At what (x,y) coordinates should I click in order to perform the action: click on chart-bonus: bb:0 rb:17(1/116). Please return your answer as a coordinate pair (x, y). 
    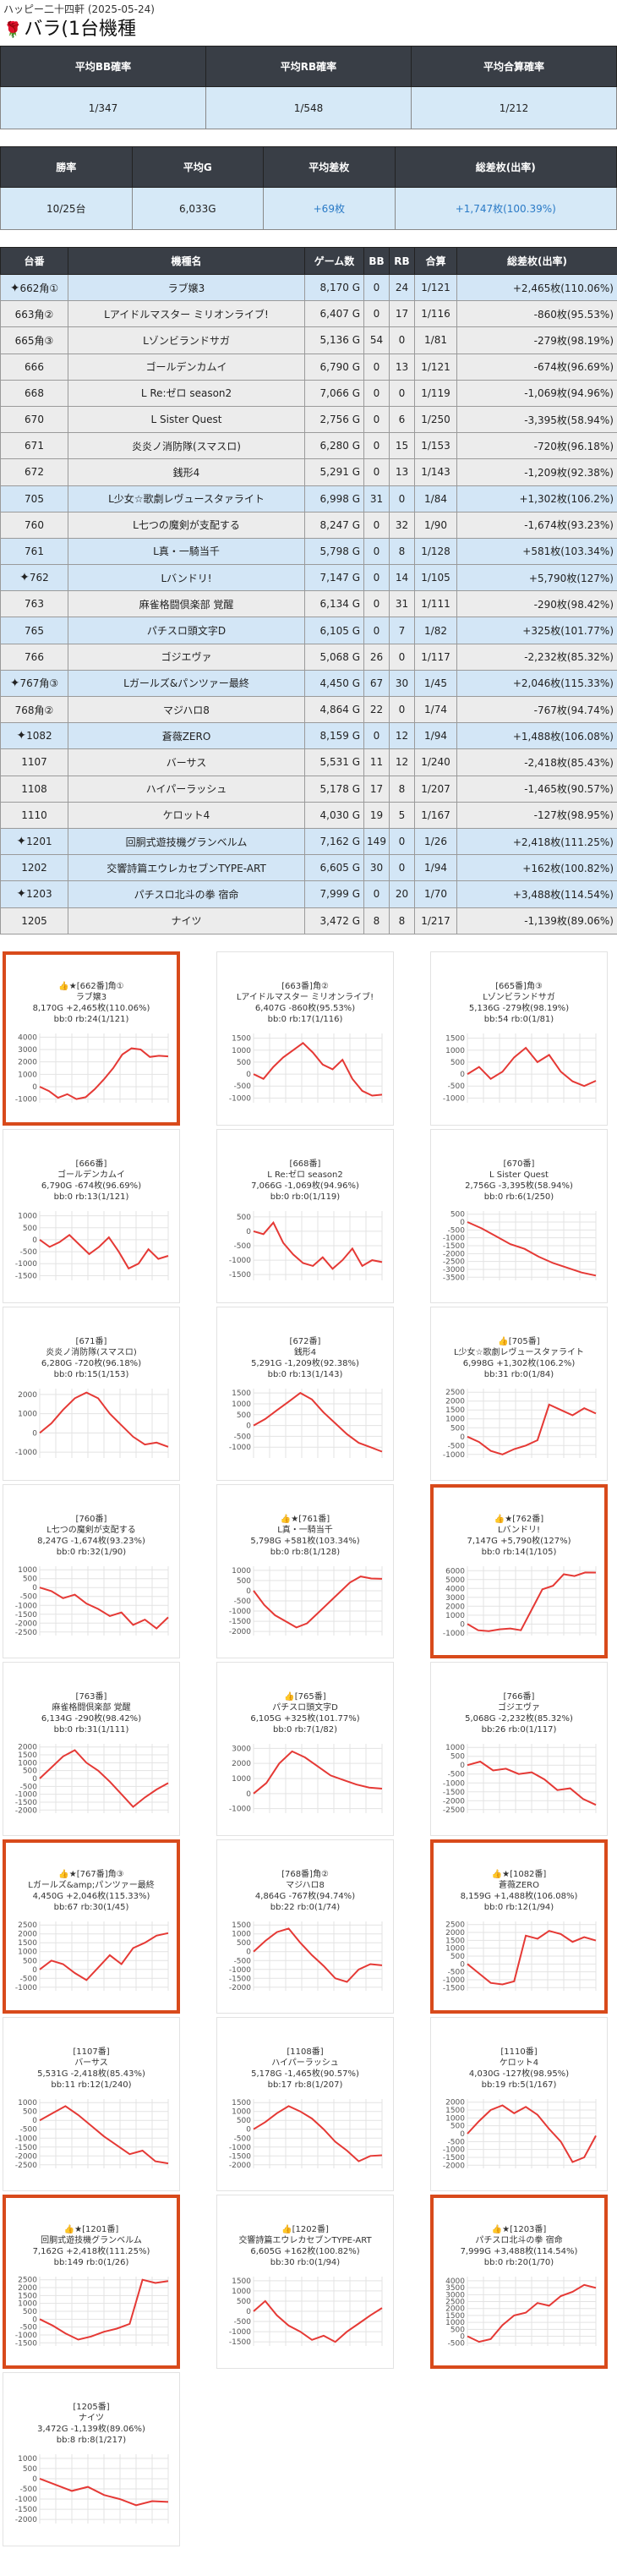
    Looking at the image, I should click on (305, 1019).